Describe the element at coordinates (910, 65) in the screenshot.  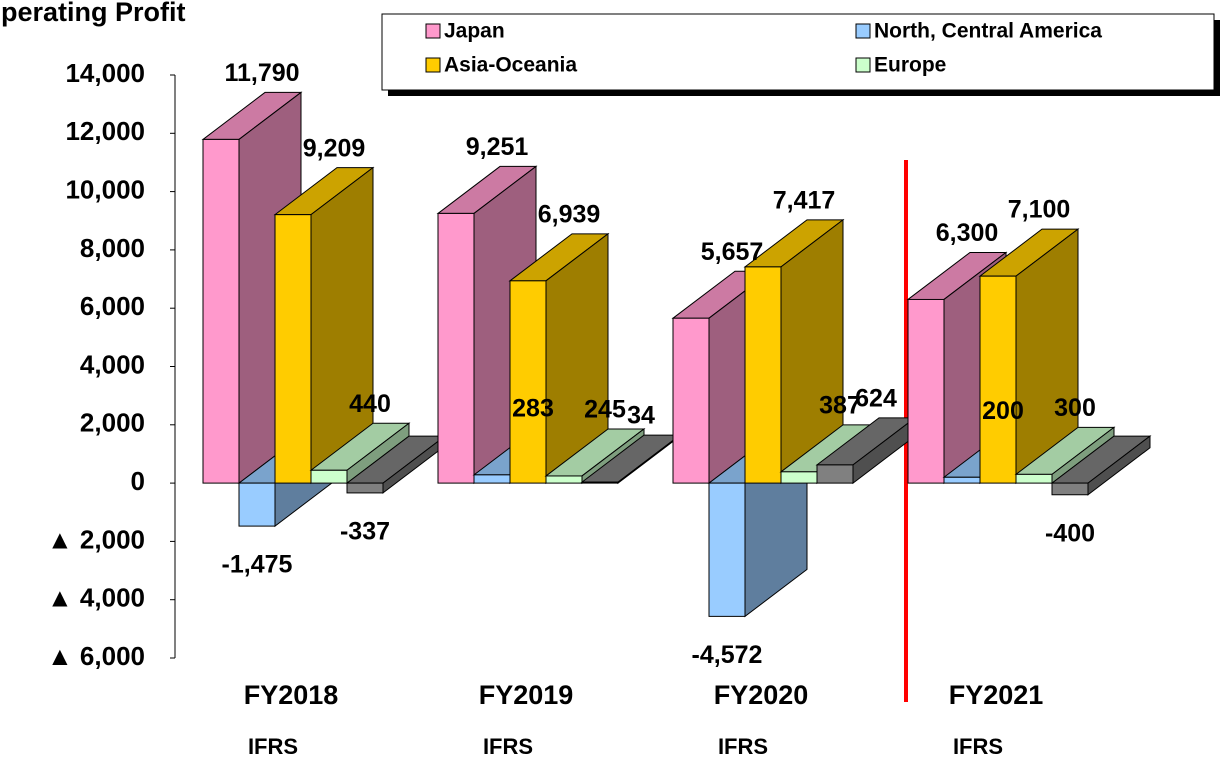
I see `legend-label: Europe` at that location.